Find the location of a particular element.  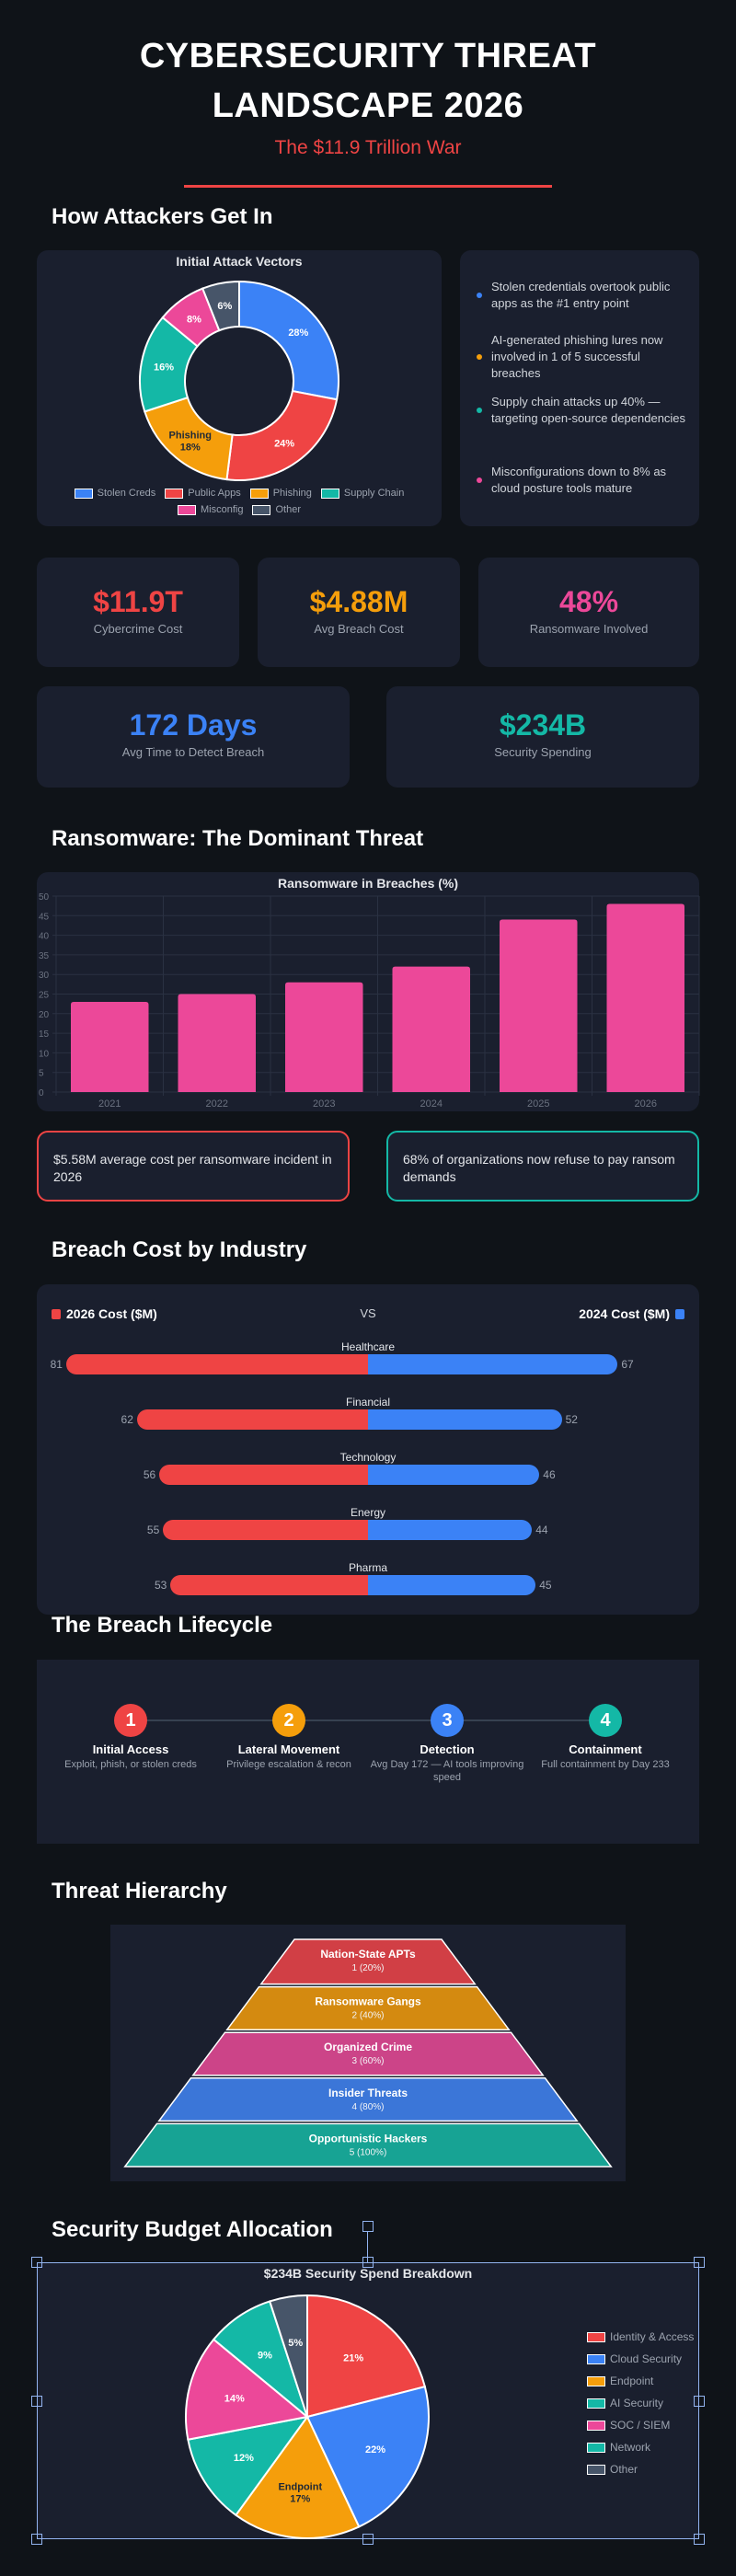

slice-label: 22% is located at coordinates (375, 2449).